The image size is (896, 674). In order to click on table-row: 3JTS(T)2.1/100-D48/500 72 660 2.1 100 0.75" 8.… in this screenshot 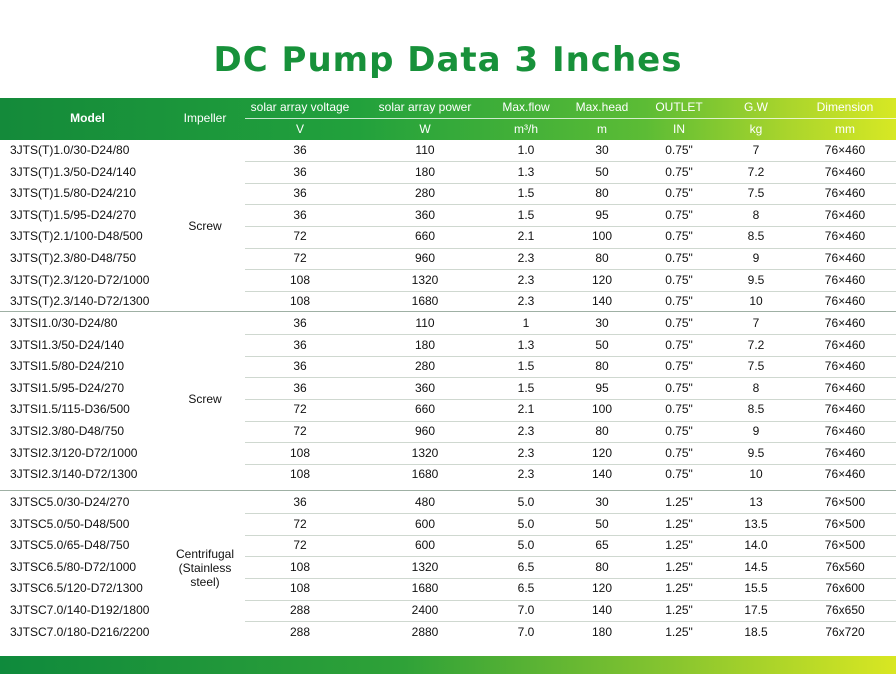, I will do `click(448, 236)`.